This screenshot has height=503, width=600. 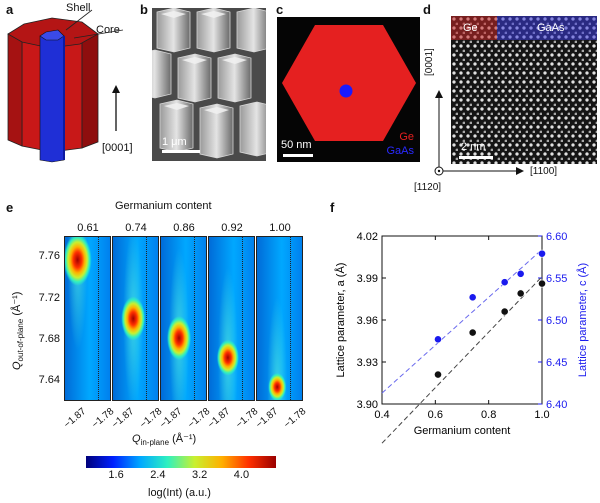 I want to click on region-ge-label: Ge, so click(x=470, y=28).